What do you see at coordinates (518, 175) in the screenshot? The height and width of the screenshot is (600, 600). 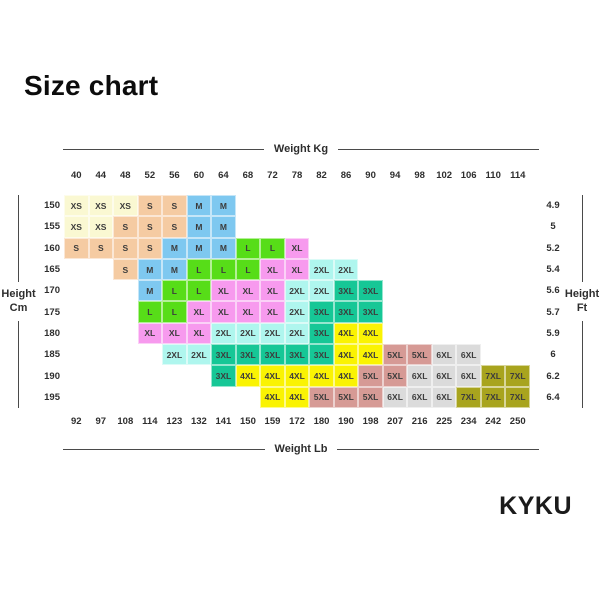 I see `weight-kg-tick: 114` at bounding box center [518, 175].